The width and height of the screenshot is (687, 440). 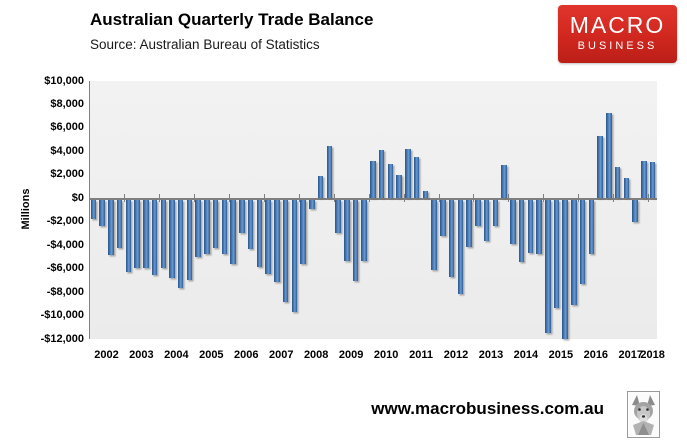 What do you see at coordinates (491, 355) in the screenshot?
I see `x-tick-label-2013: 2013` at bounding box center [491, 355].